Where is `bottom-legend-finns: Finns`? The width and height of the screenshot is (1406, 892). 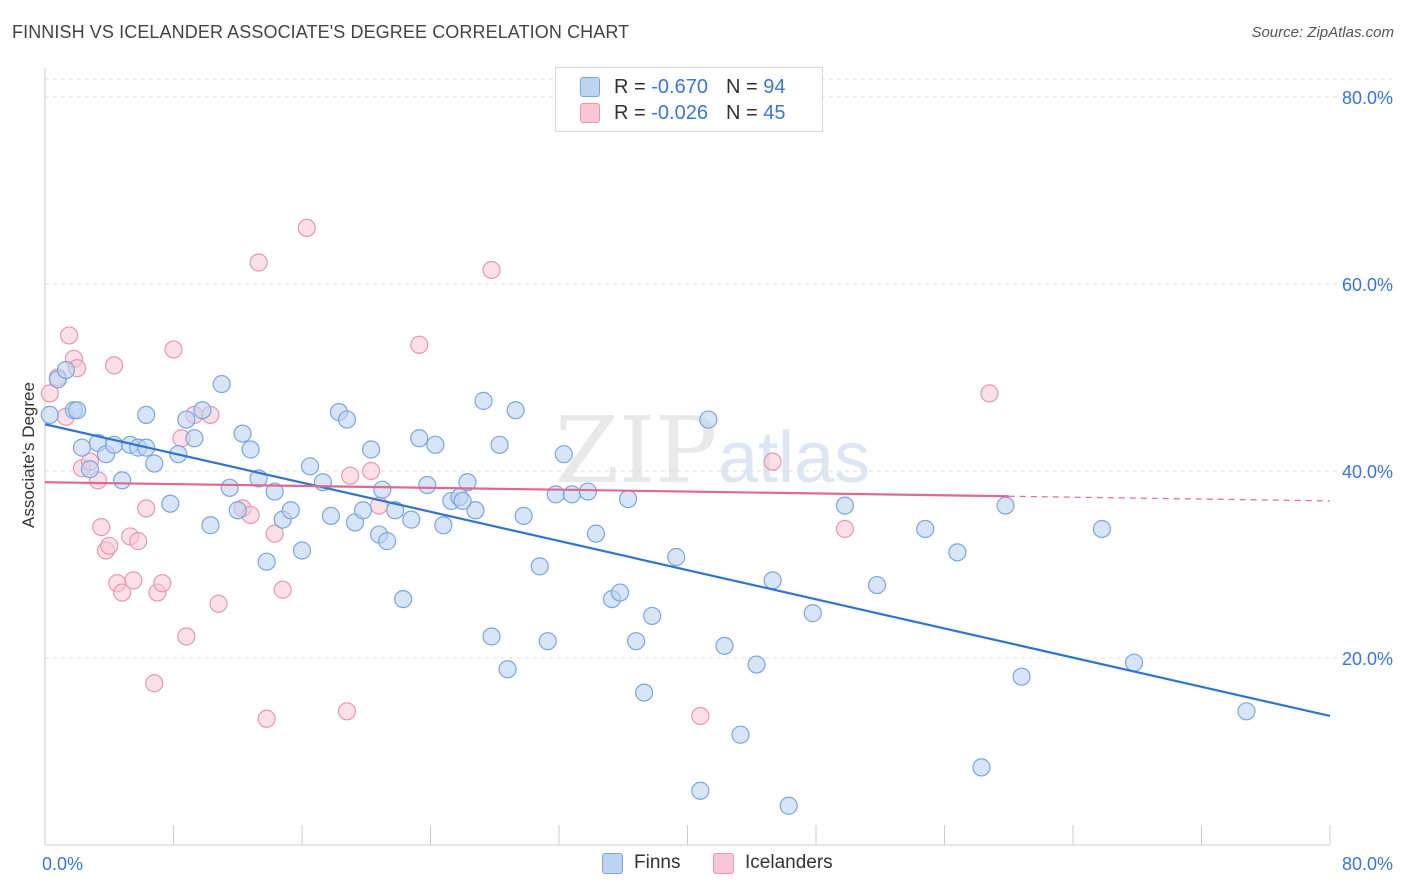
bottom-legend-finns: Finns is located at coordinates (641, 863).